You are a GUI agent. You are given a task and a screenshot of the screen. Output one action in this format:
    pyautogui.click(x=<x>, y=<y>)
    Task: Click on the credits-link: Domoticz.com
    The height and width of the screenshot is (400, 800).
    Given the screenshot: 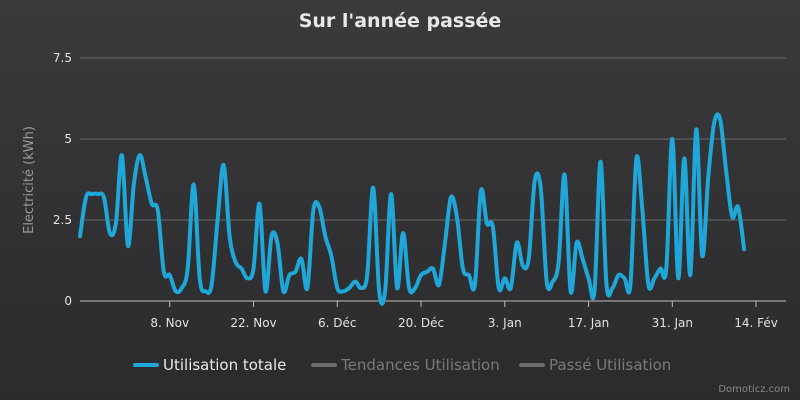 What is the action you would take?
    pyautogui.click(x=754, y=389)
    